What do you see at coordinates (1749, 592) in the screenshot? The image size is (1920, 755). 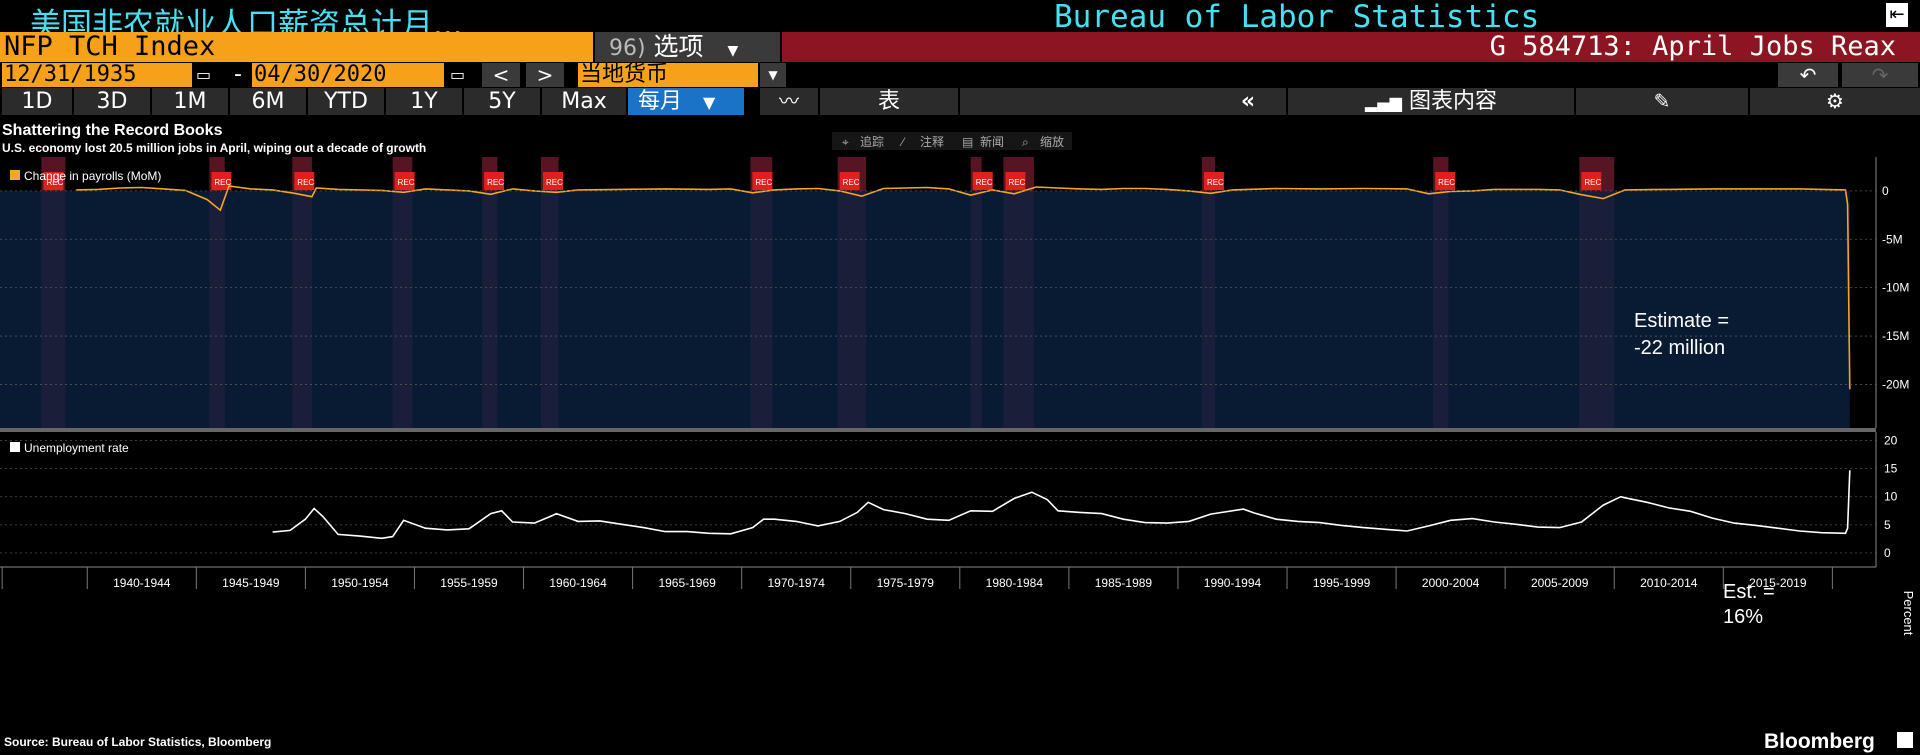 I see `unemployment-annotation-line1: Est. =` at bounding box center [1749, 592].